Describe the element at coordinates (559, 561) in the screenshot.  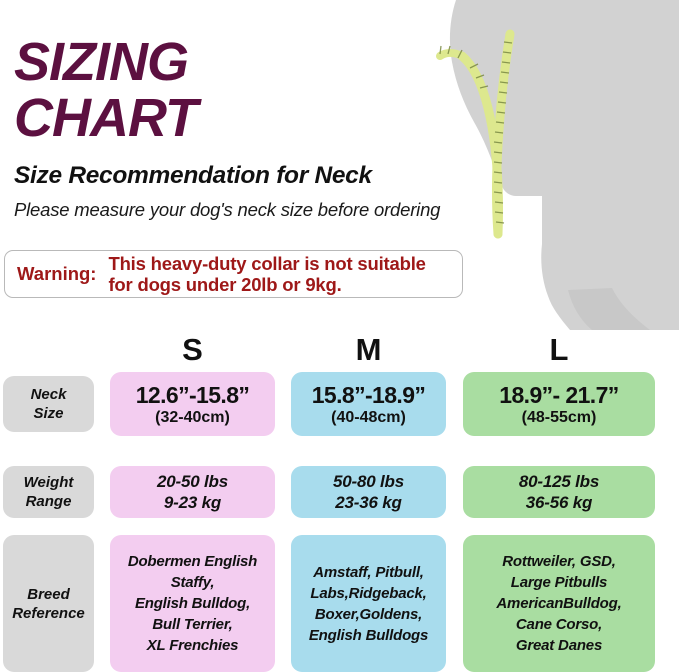
I see `breed-l-line-1: Rottweiler, GSD,` at that location.